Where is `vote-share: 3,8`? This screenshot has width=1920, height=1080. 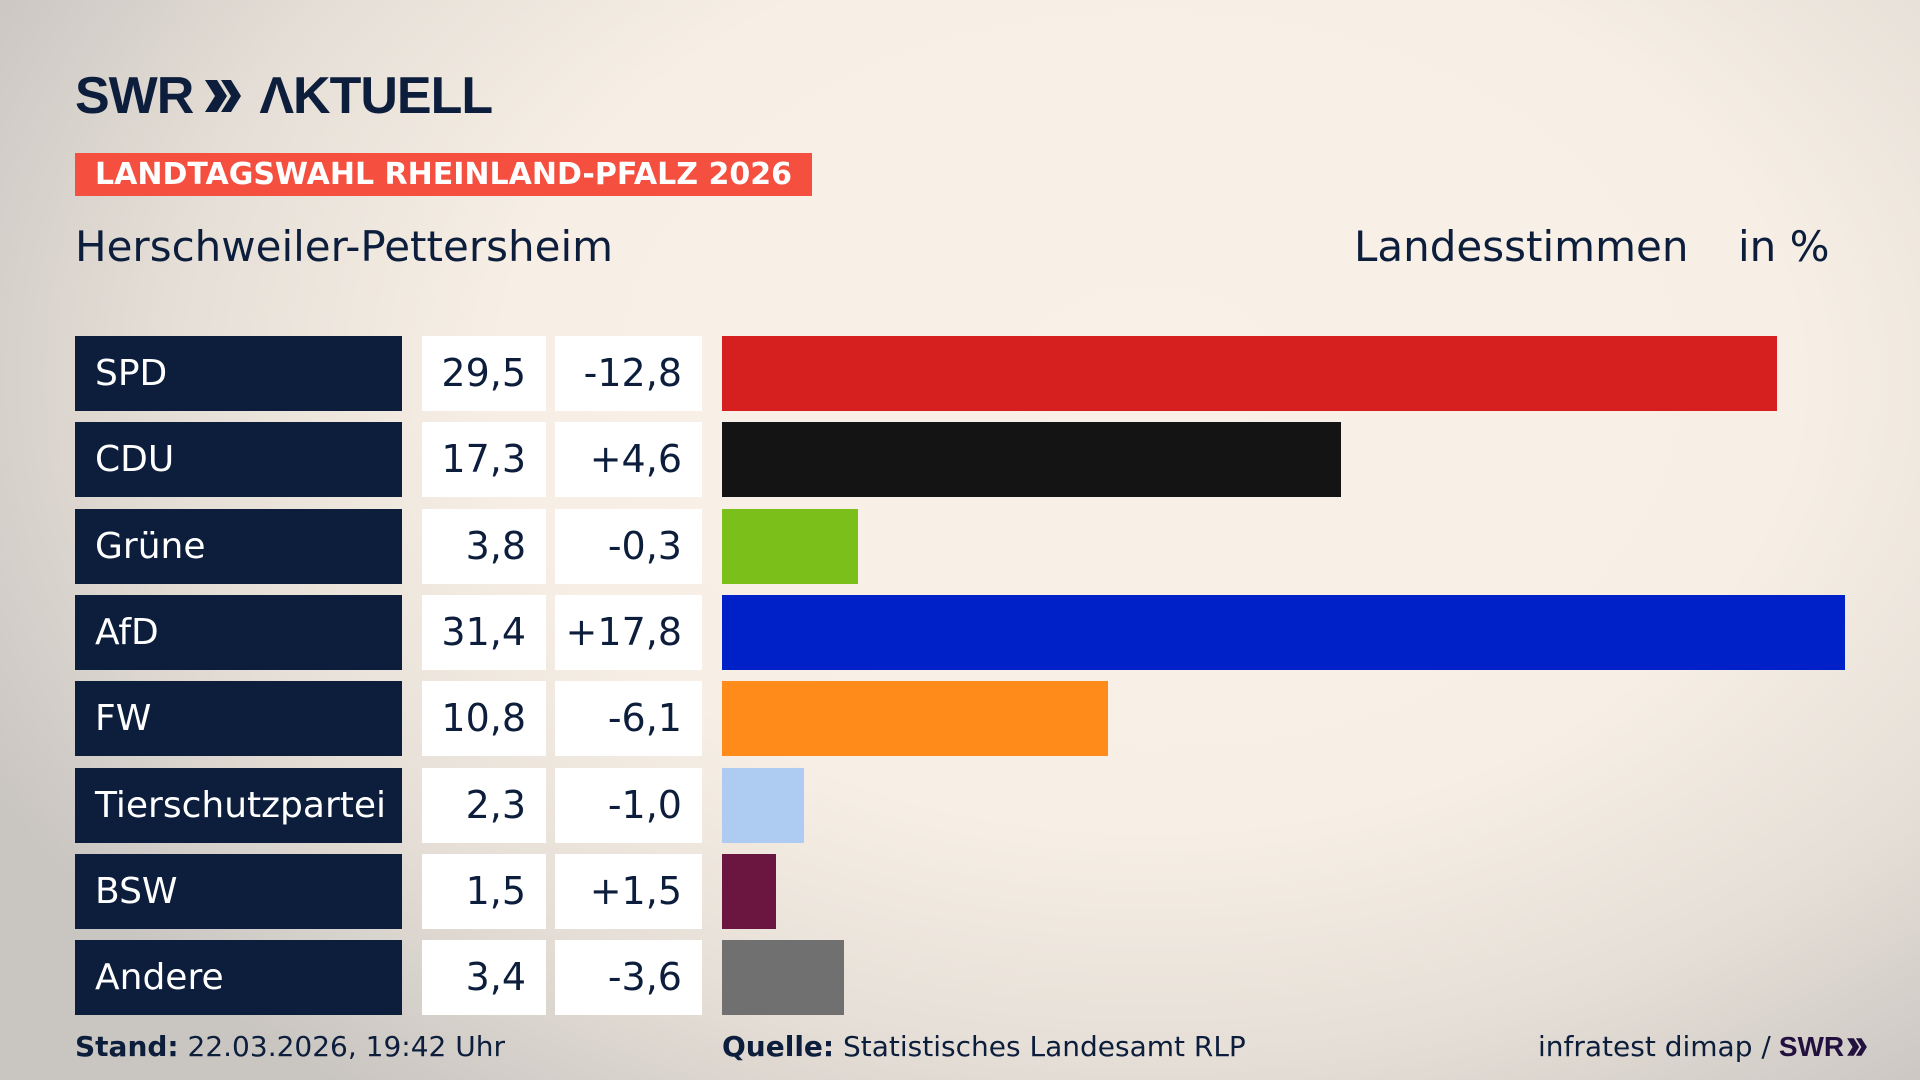
vote-share: 3,8 is located at coordinates (484, 546).